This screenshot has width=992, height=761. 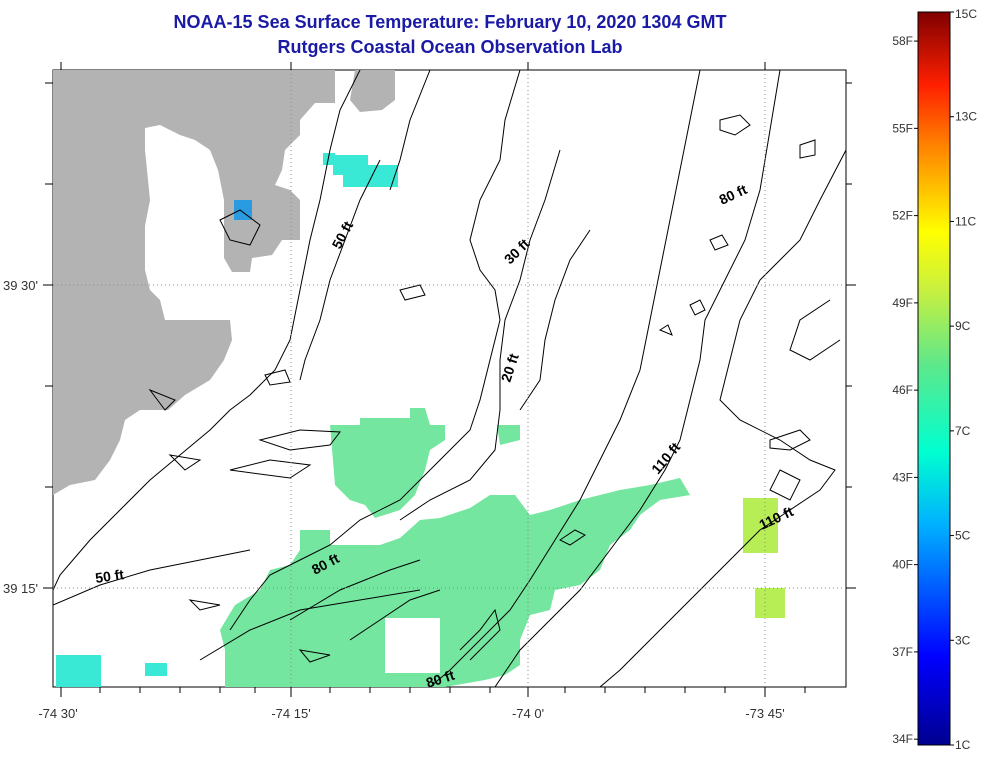 I want to click on x-tick-label: -74 15', so click(x=290, y=713).